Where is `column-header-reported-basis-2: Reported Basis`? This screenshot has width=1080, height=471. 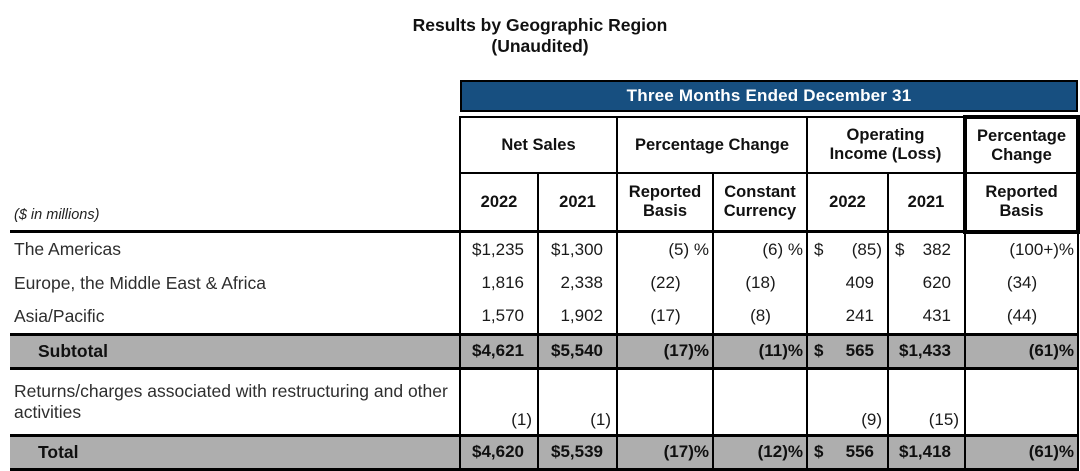
column-header-reported-basis-2: Reported Basis is located at coordinates (1021, 203).